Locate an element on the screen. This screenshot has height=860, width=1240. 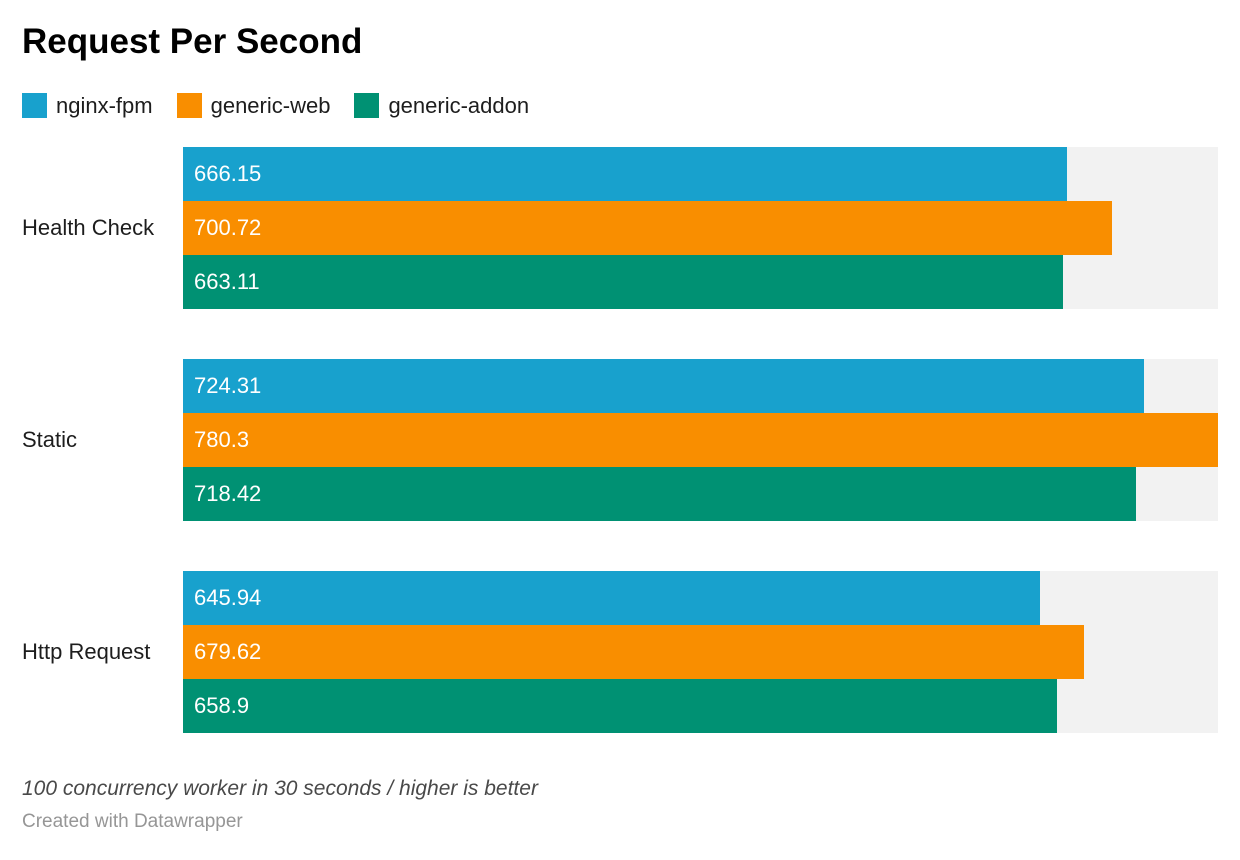
legend-label: generic-web is located at coordinates (270, 105).